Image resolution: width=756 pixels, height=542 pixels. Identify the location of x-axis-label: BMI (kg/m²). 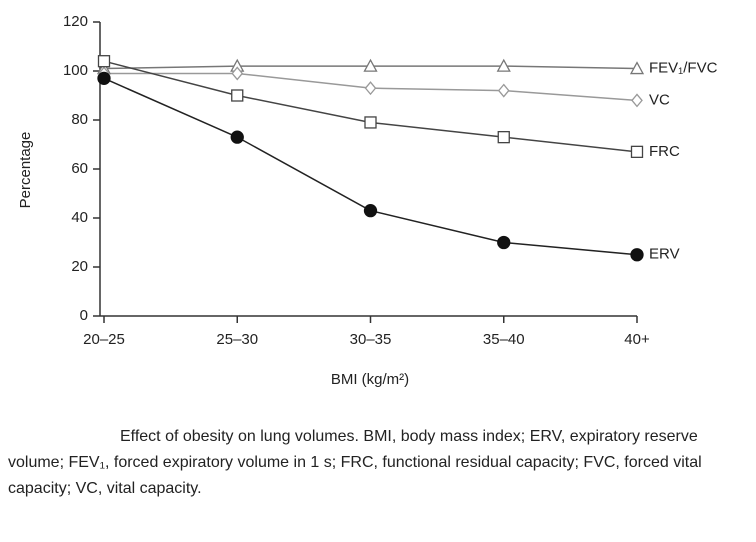
(370, 379).